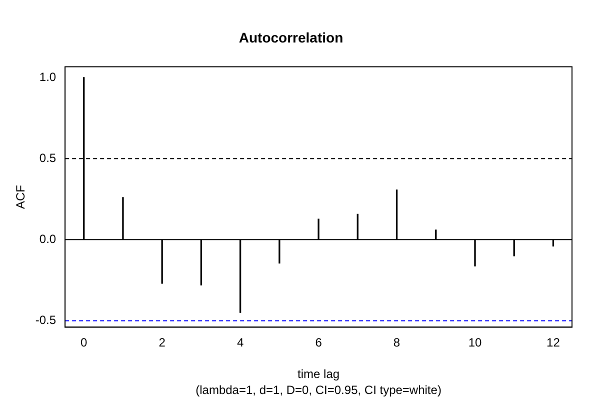 Image resolution: width=600 pixels, height=400 pixels. I want to click on y-tick-label: -0.5, so click(45, 320).